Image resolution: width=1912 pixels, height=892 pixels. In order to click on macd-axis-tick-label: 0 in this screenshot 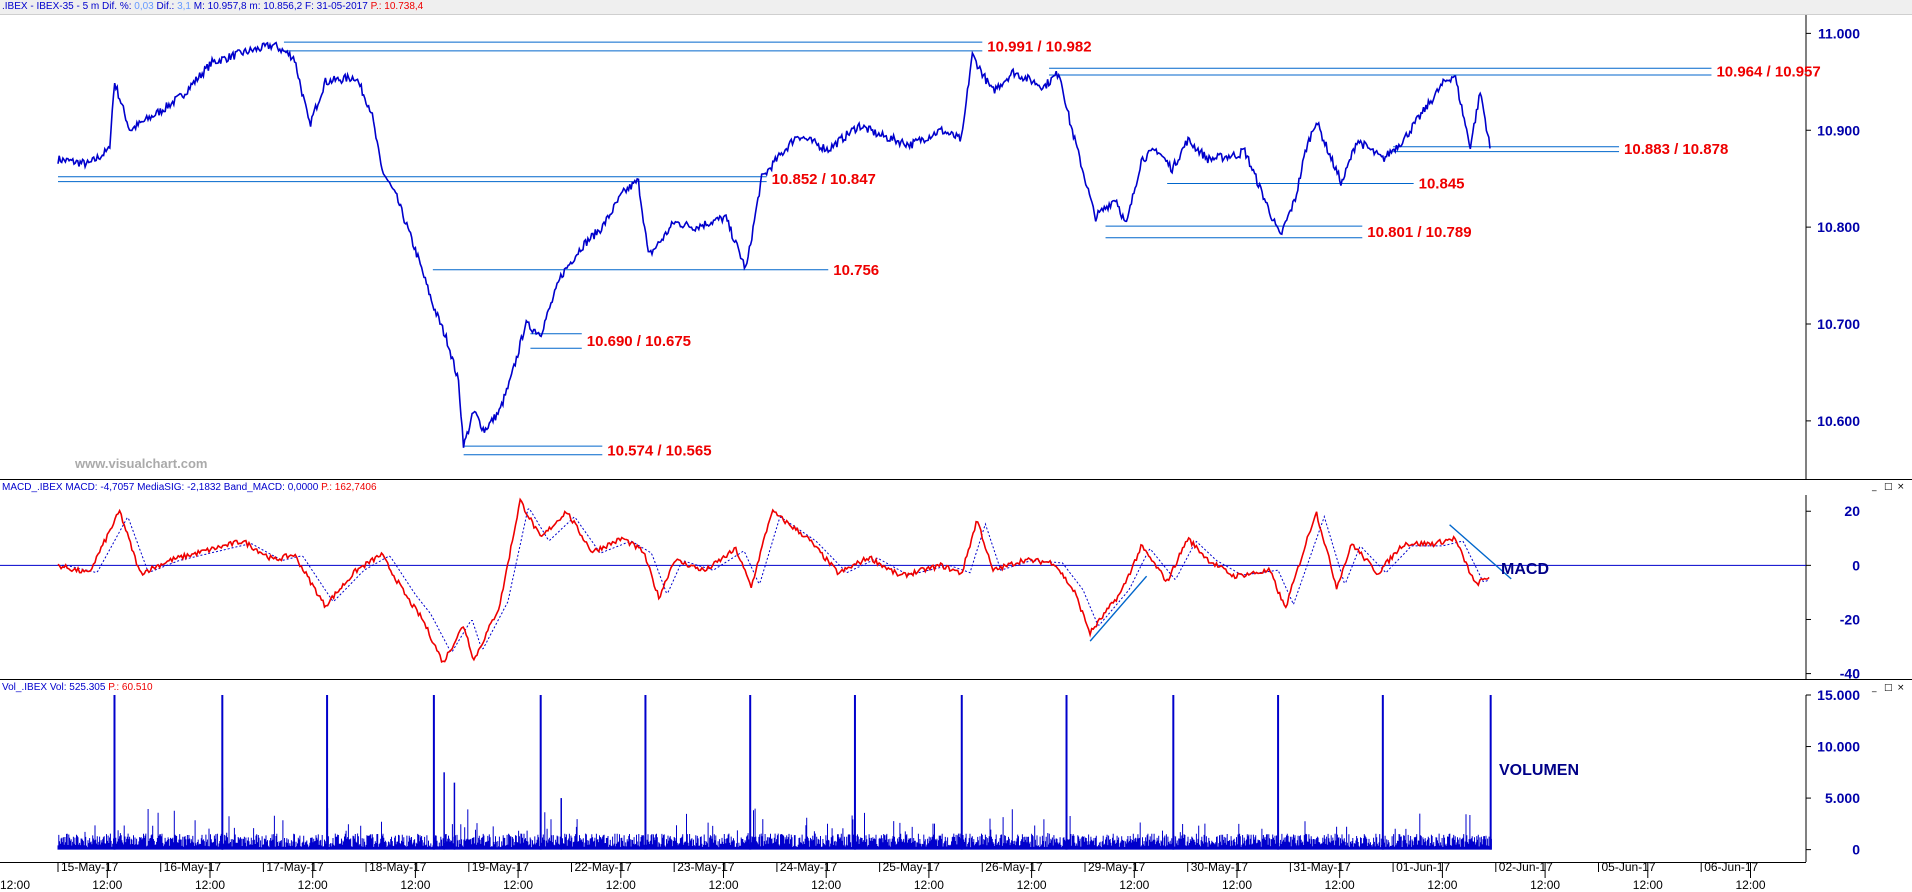, I will do `click(1856, 565)`.